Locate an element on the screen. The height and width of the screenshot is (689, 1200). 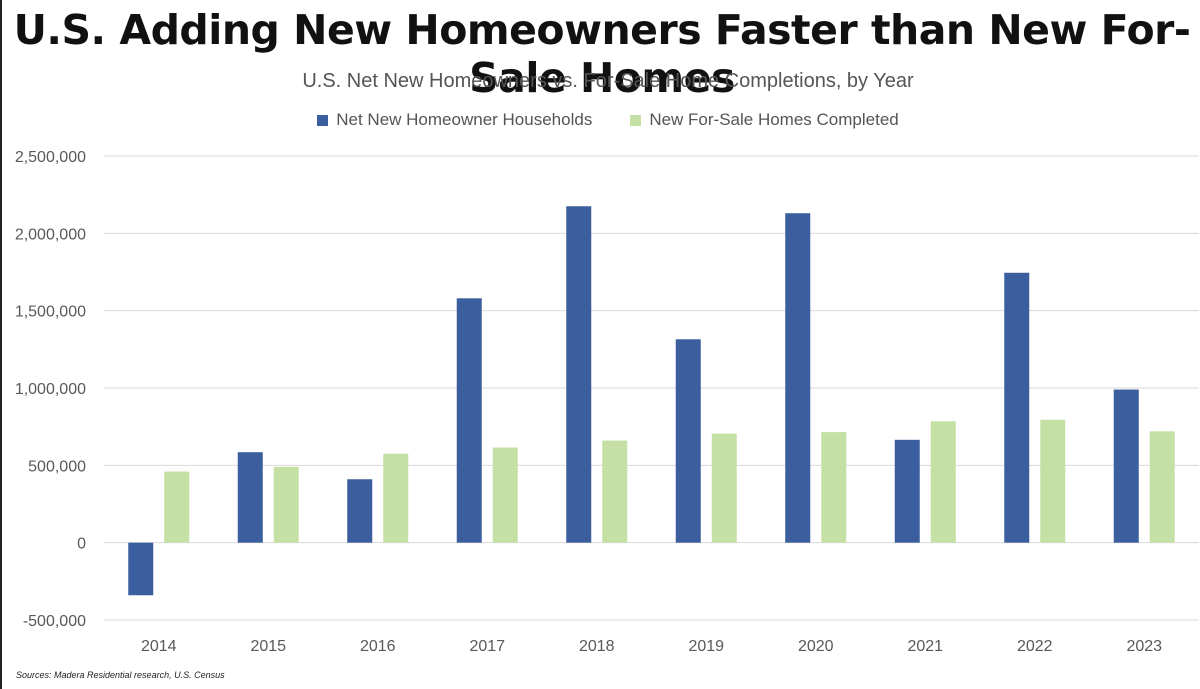
legend-label-homeowners: Net New Homeowner Households is located at coordinates (464, 119).